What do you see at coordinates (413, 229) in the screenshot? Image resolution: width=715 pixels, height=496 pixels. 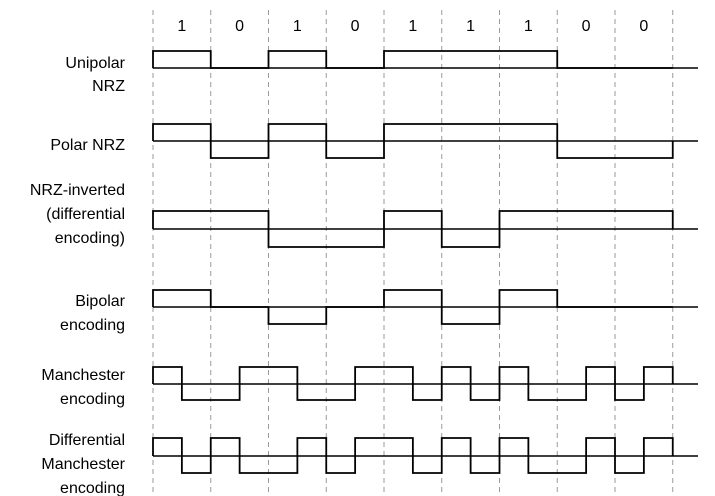 I see `nrz-inverted-waveform` at bounding box center [413, 229].